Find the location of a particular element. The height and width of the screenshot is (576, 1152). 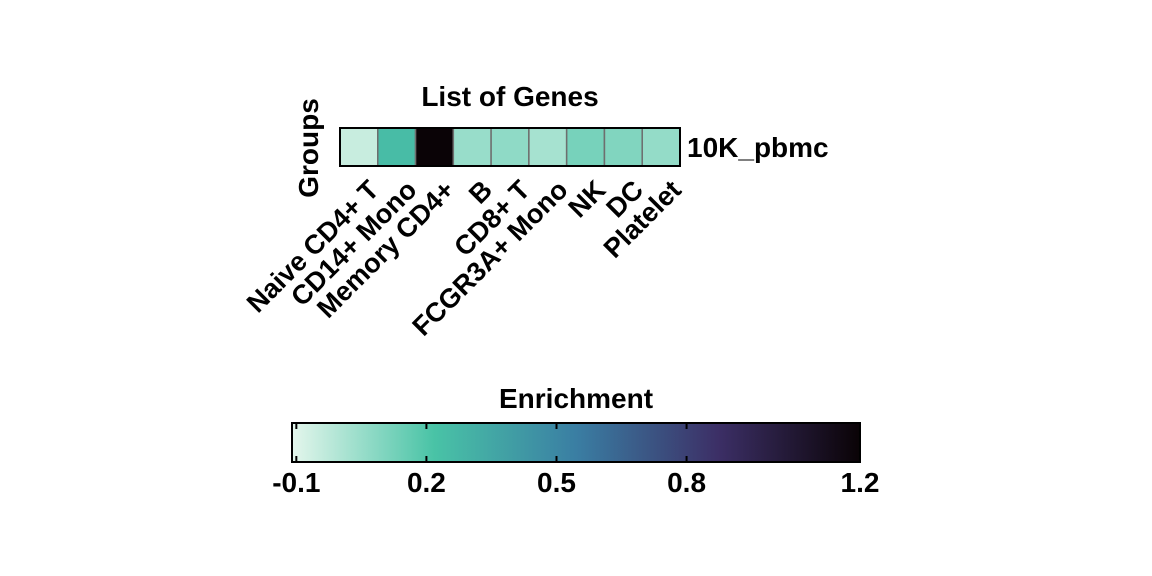

row-label: 10K_pbmc is located at coordinates (758, 147).